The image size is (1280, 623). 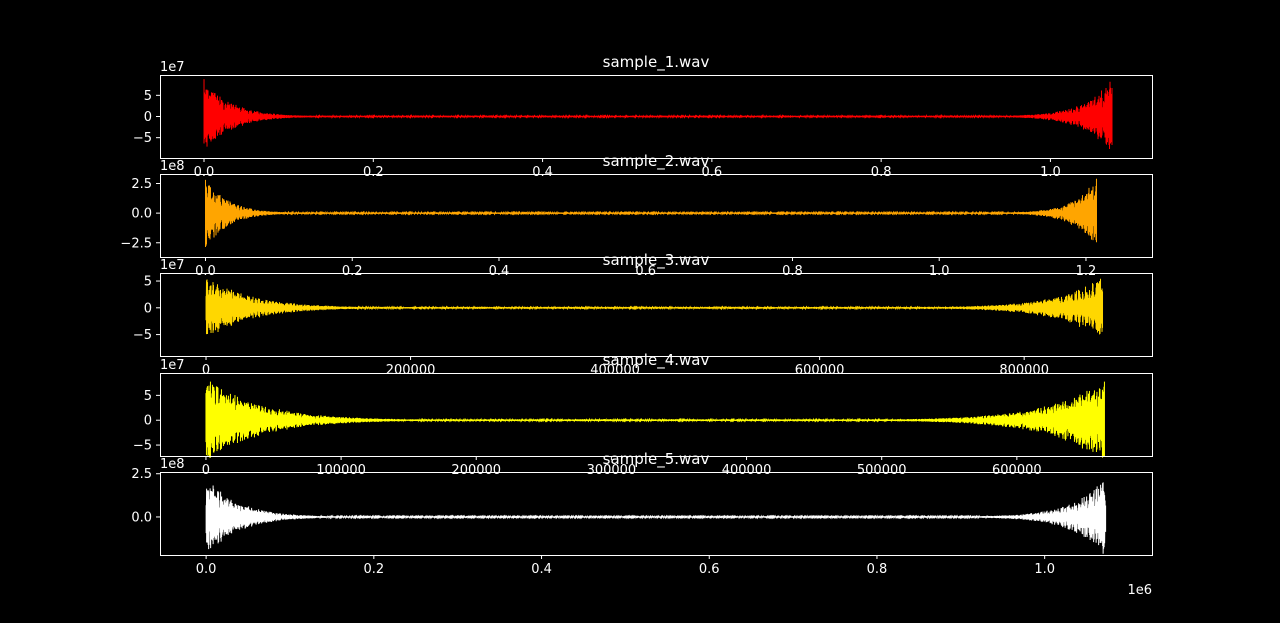 I want to click on subplot-title: sample_4.wav, so click(x=656, y=360).